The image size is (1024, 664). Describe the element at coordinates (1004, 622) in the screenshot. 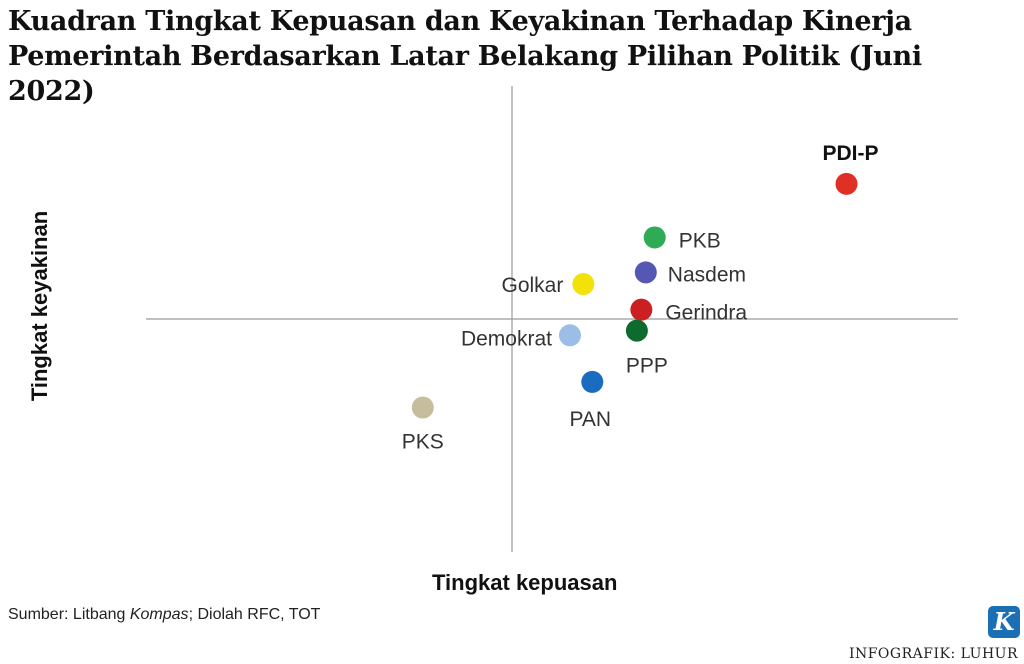

I see `kompas-logo-icon: K` at that location.